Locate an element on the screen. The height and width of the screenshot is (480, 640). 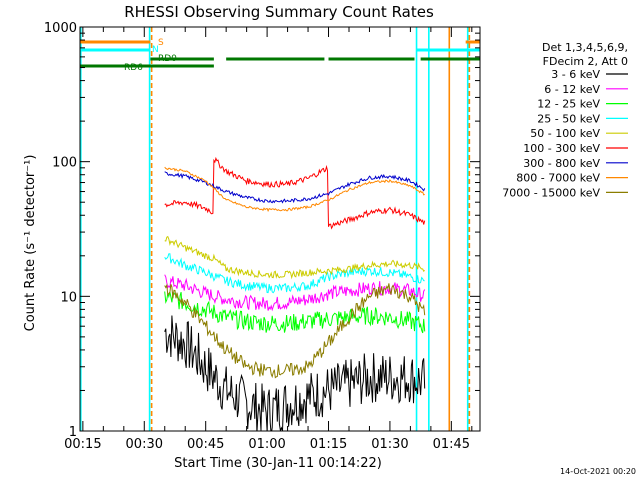
legend-label: 7000 - 15000 keV is located at coordinates (551, 192).